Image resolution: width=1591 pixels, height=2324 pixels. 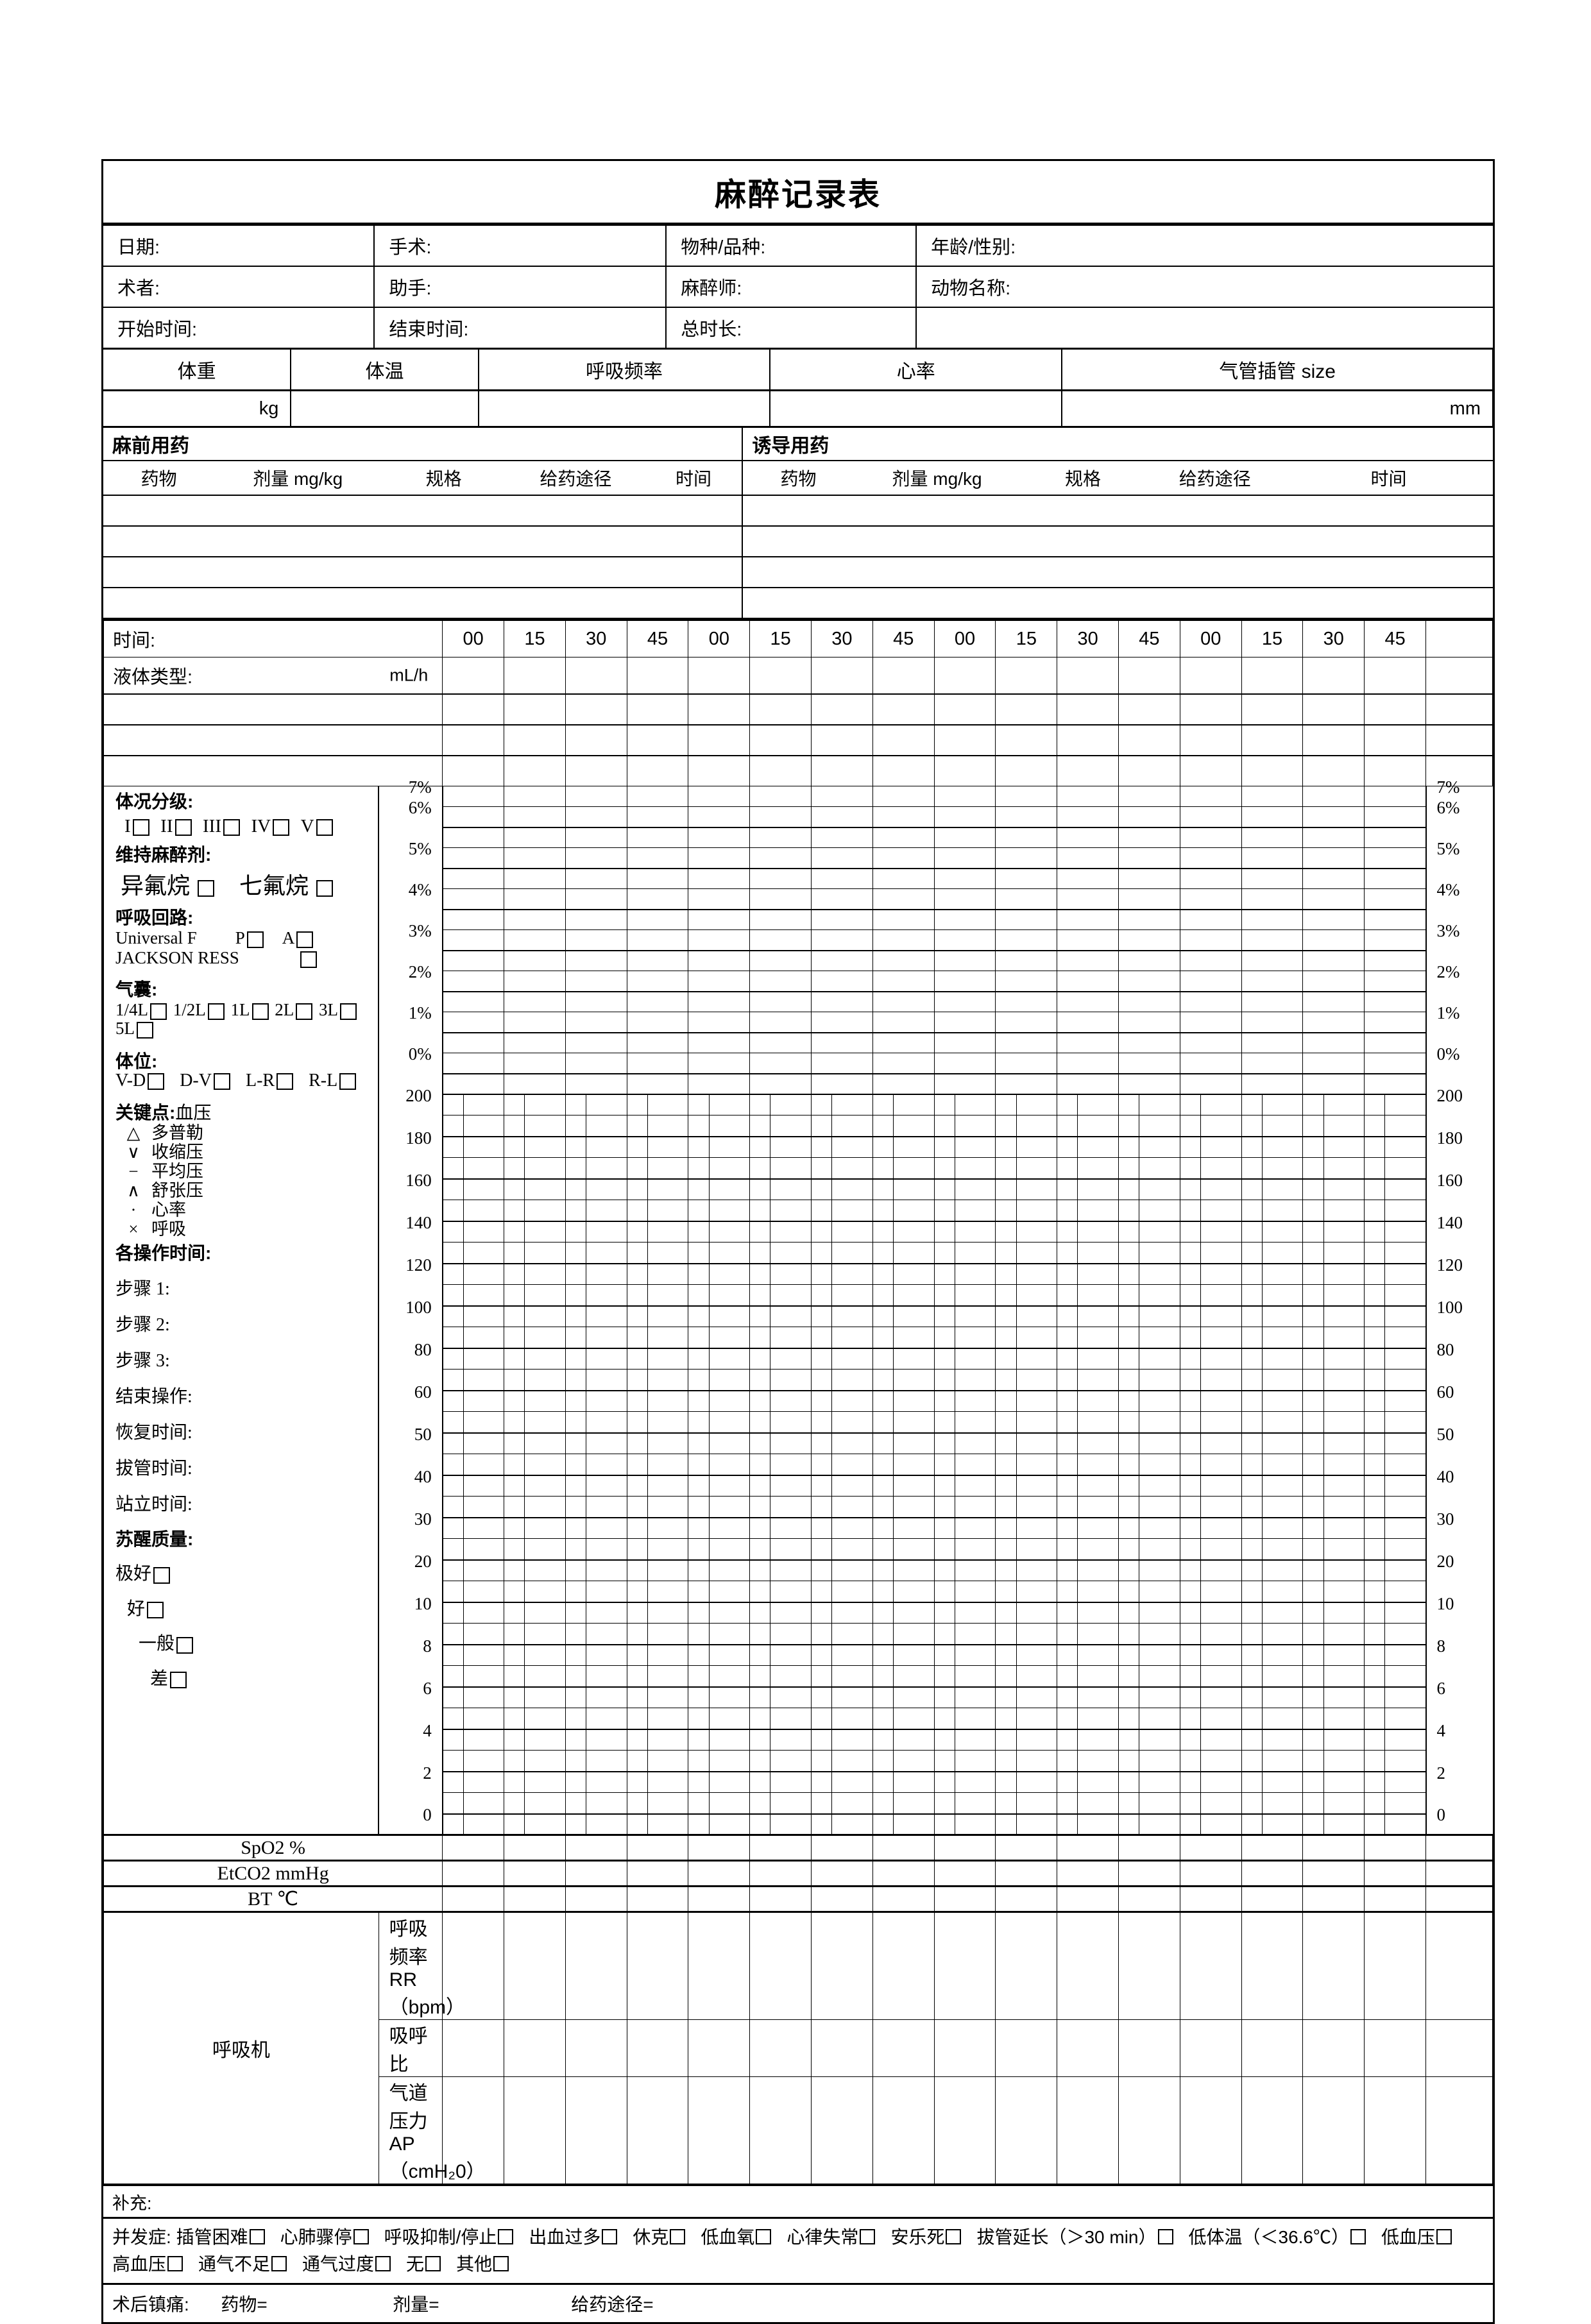 I want to click on analgesia-dose: 剂量=, so click(x=416, y=2304).